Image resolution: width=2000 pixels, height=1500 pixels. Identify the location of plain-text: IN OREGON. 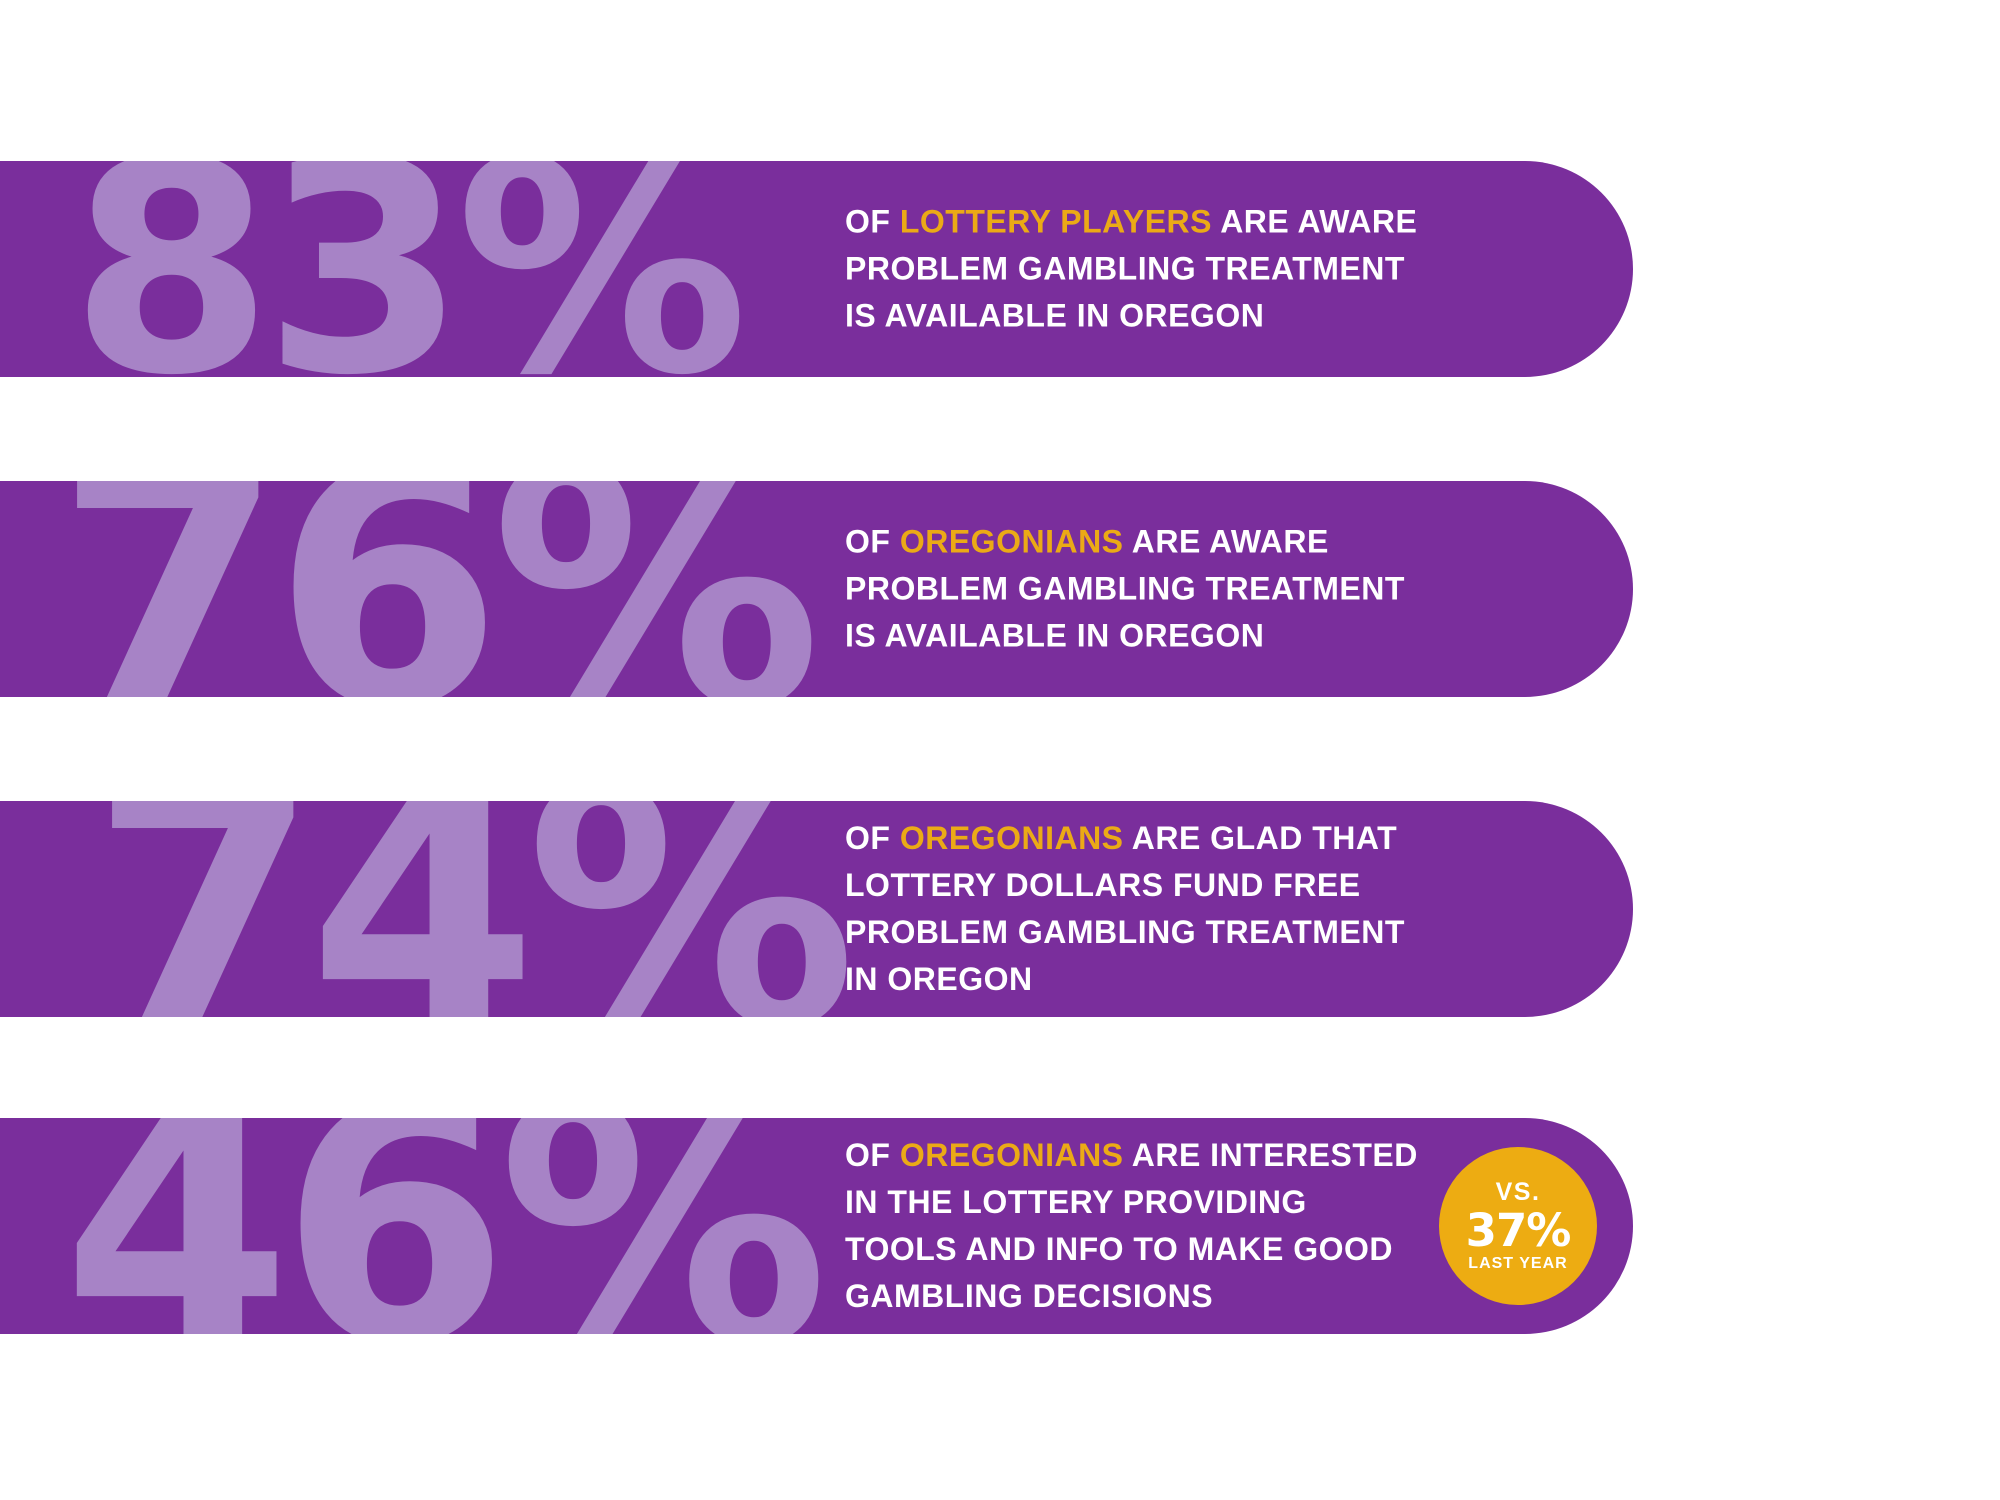
(939, 979).